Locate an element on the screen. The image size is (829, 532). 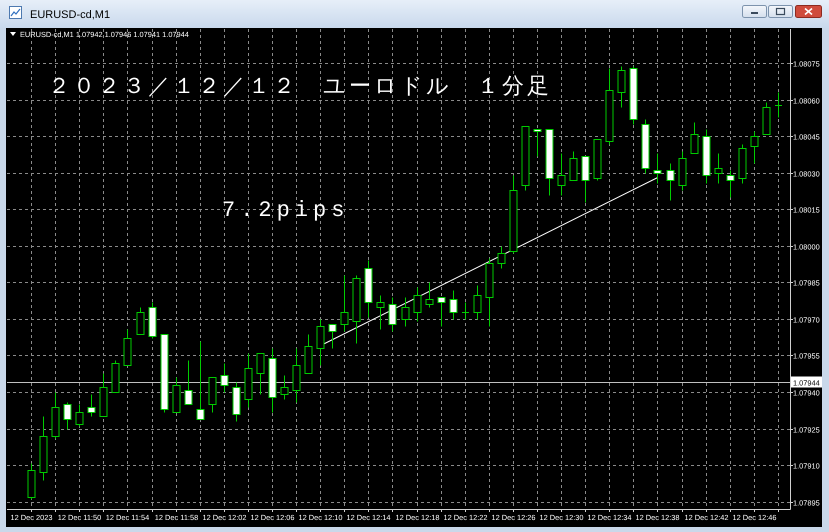
annotation: 7.2pips is located at coordinates (286, 210).